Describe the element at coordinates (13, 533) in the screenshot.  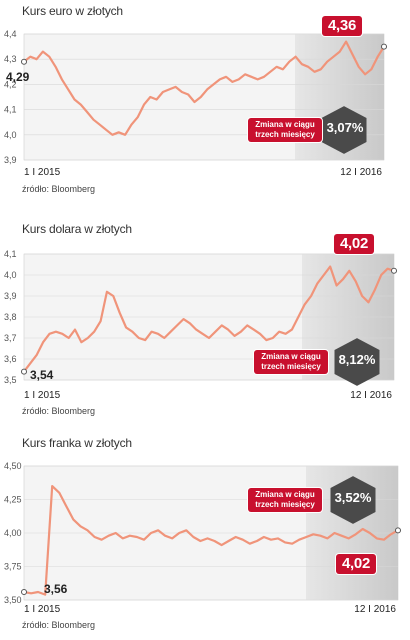
I see `y-tick-label: 4,00` at that location.